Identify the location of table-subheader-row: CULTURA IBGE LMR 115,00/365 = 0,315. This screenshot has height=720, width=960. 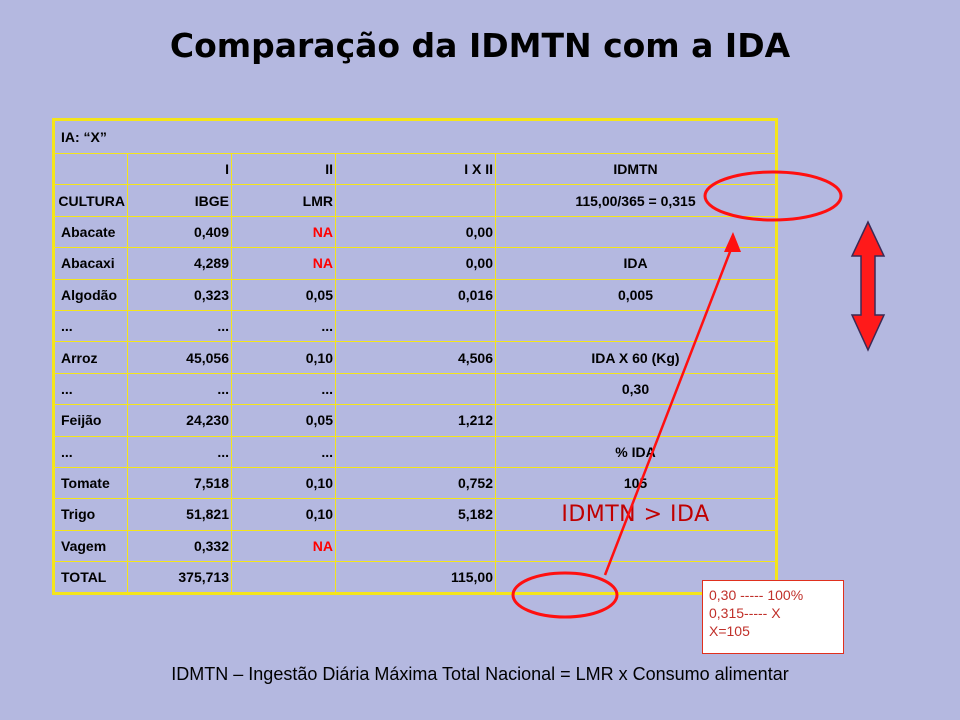
(415, 200).